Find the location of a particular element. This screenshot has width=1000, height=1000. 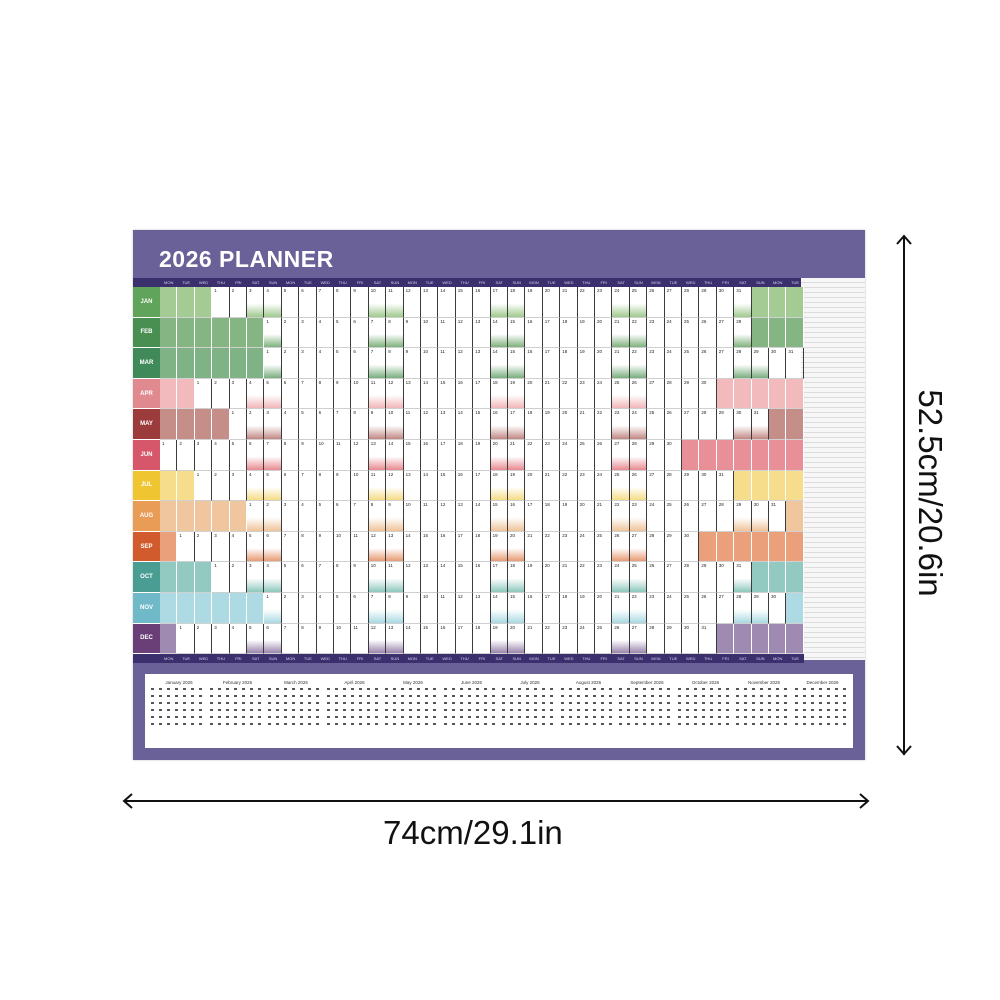

day-cell: 13 is located at coordinates (482, 608).